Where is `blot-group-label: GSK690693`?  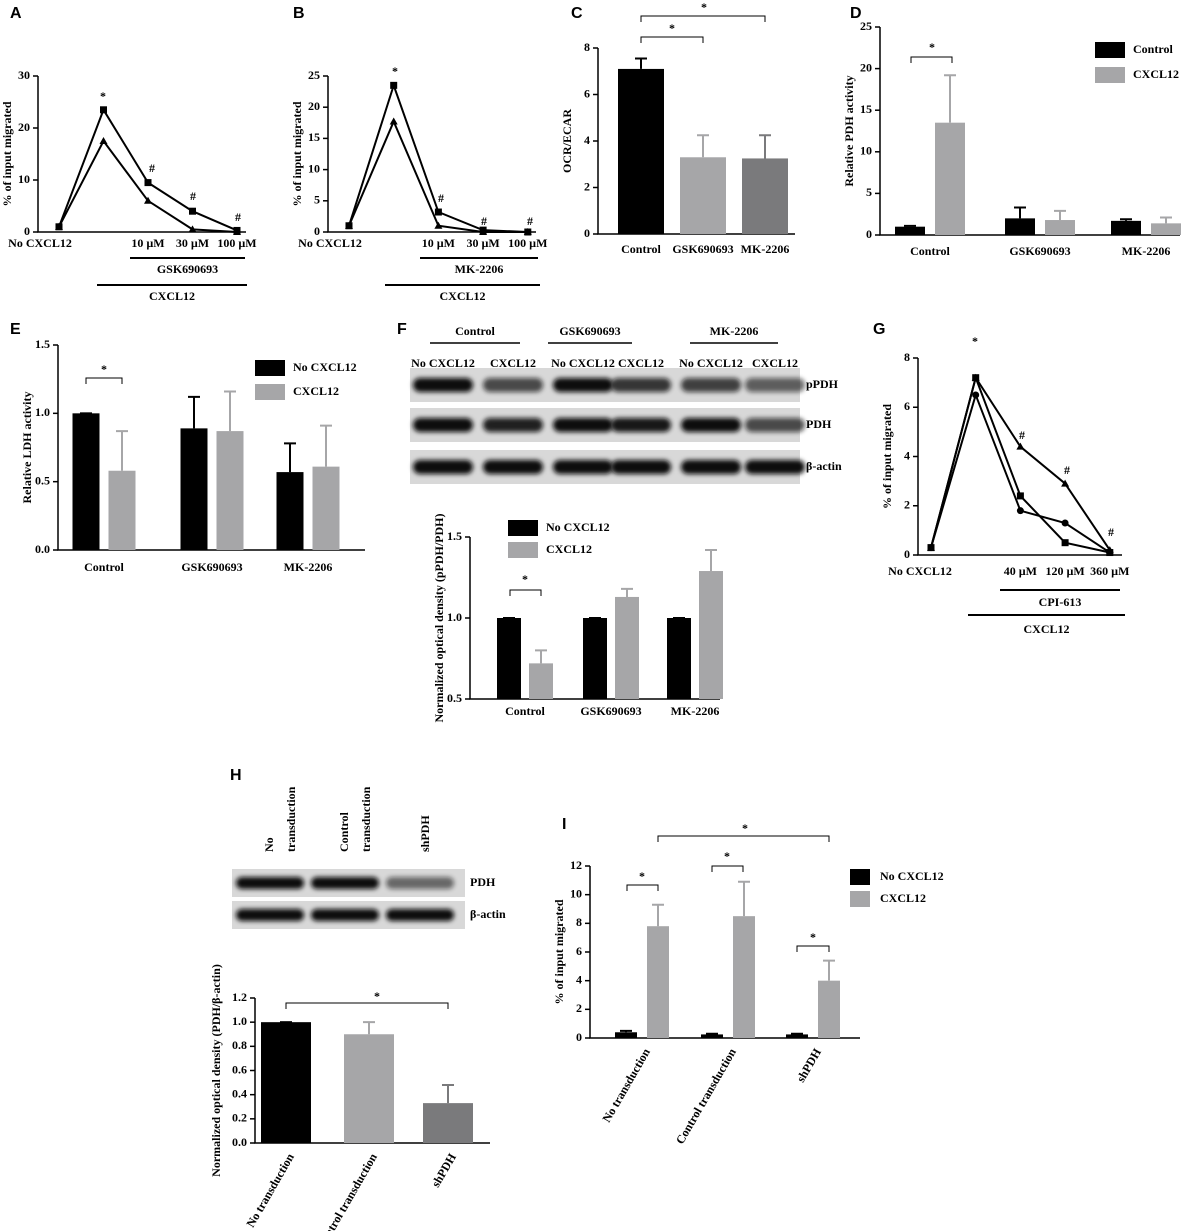 blot-group-label: GSK690693 is located at coordinates (589, 331).